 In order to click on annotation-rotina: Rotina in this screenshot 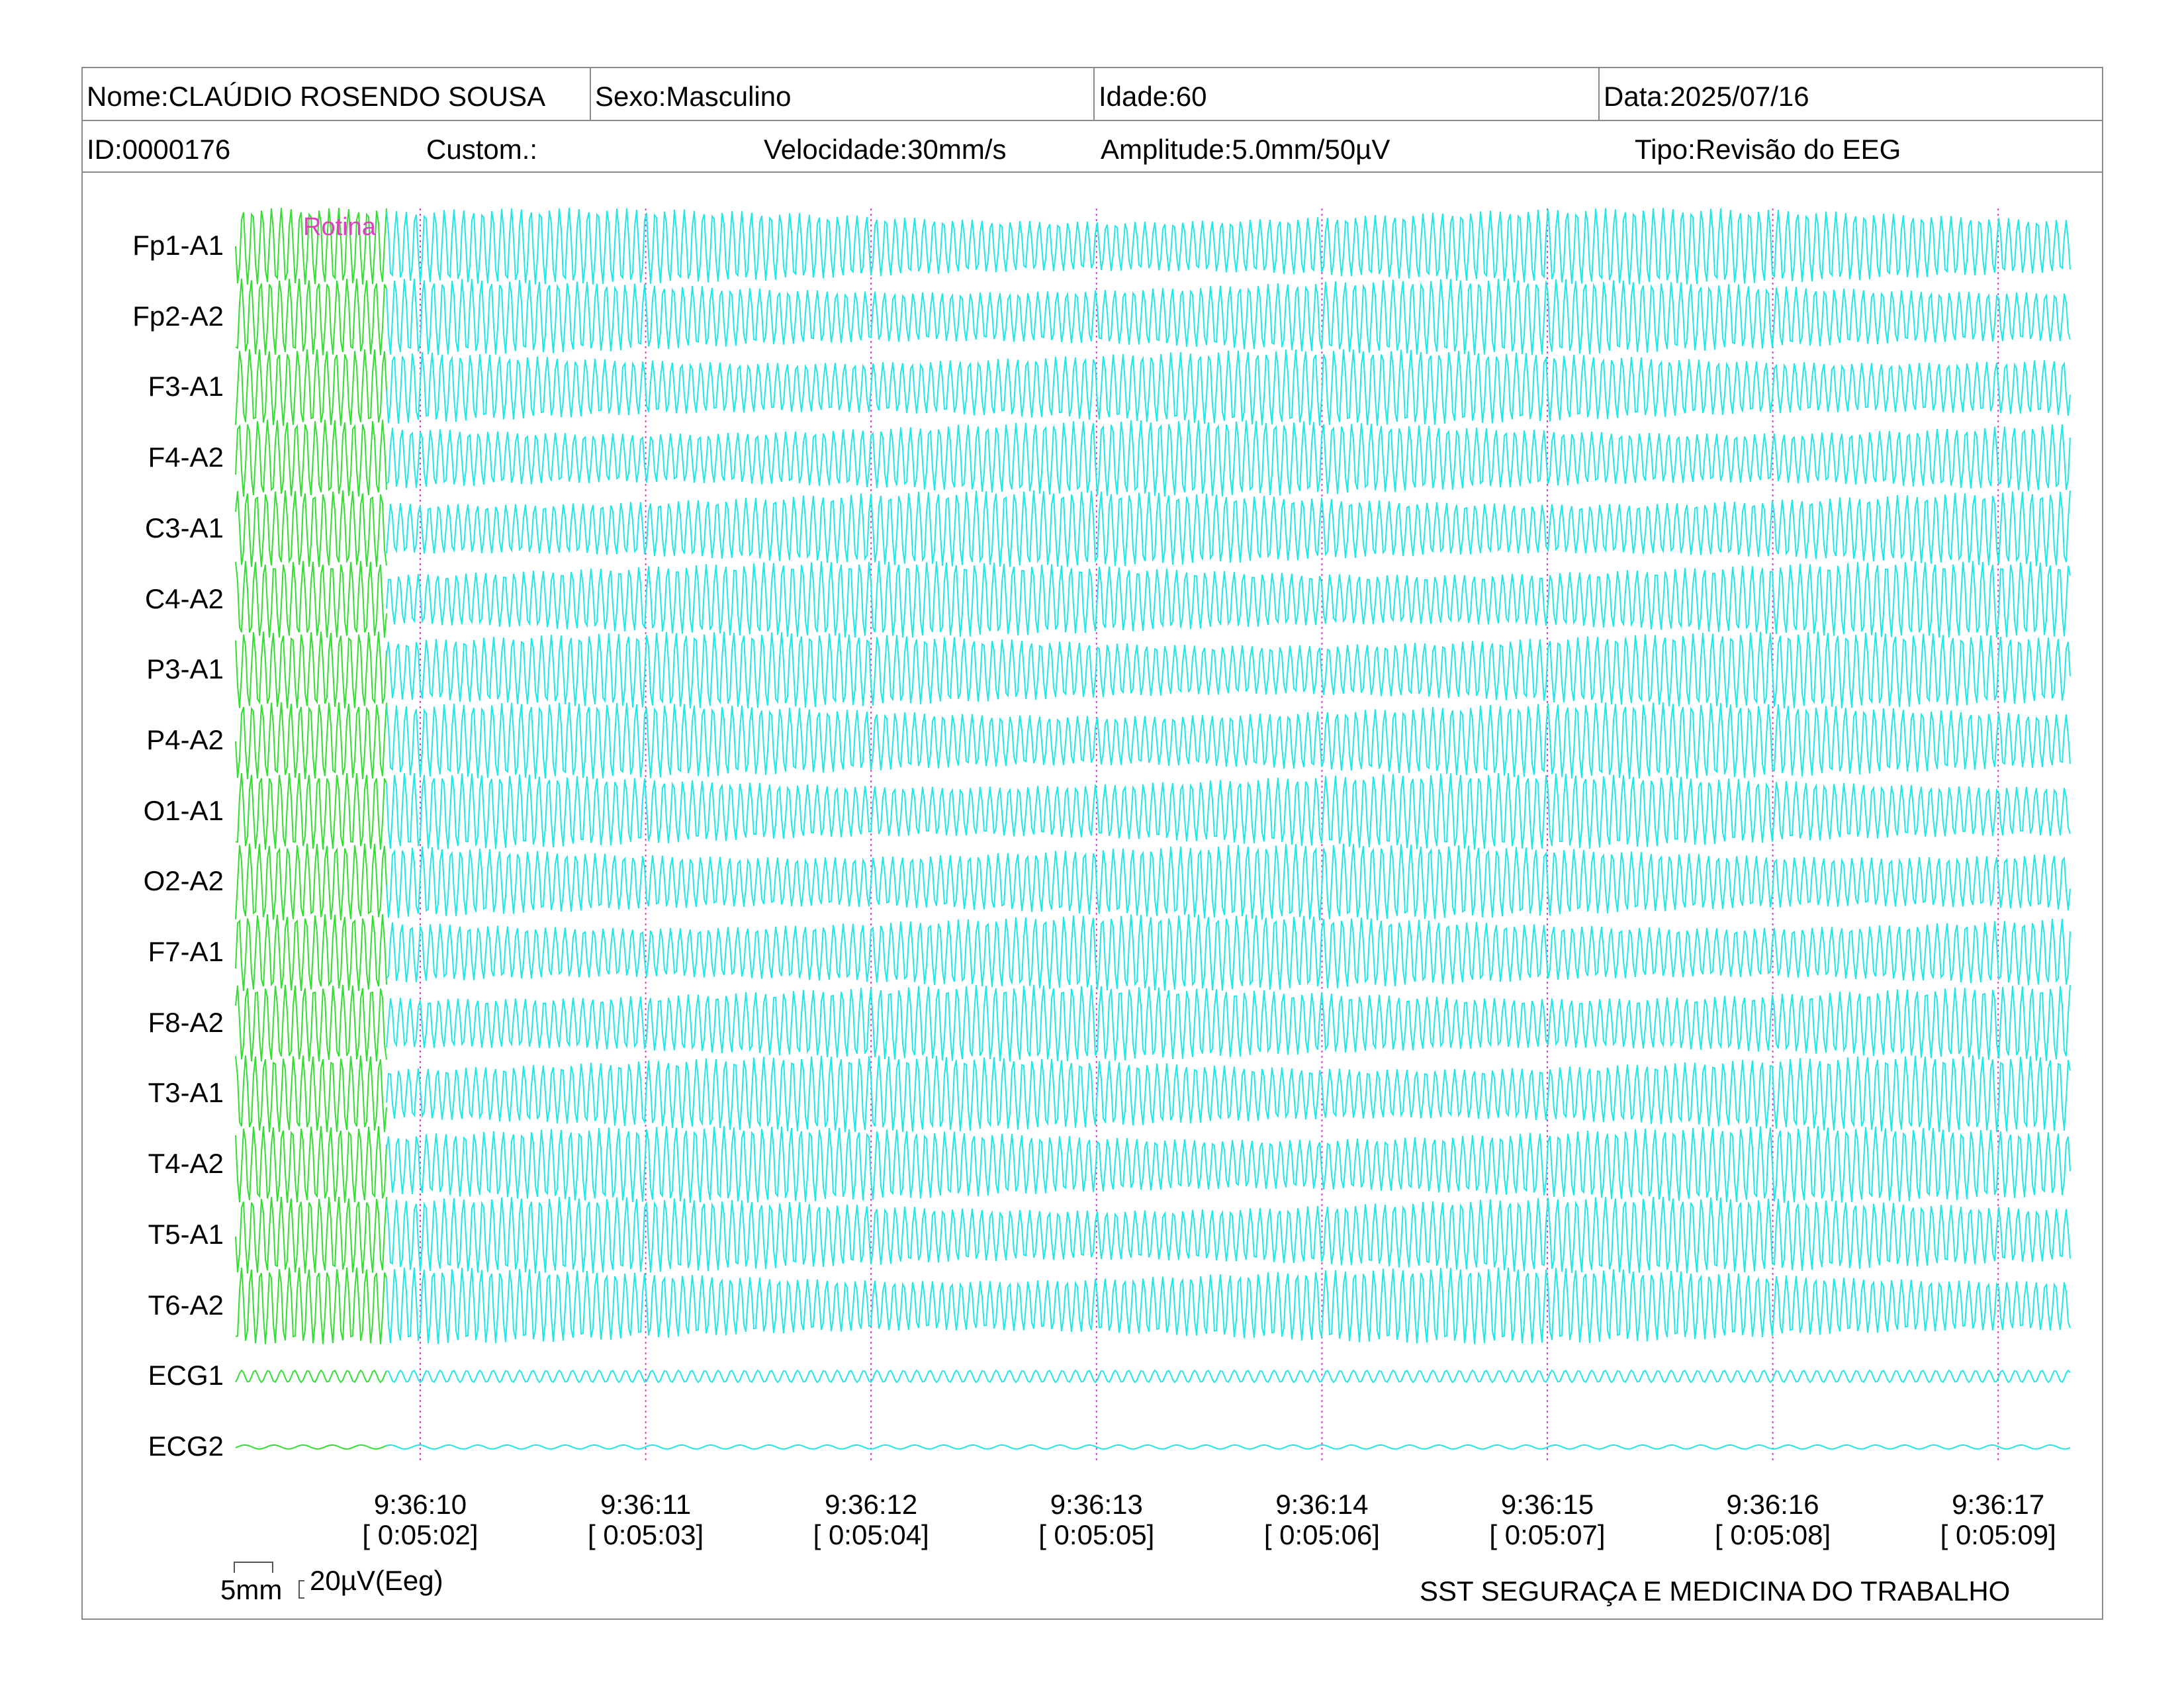, I will do `click(339, 227)`.